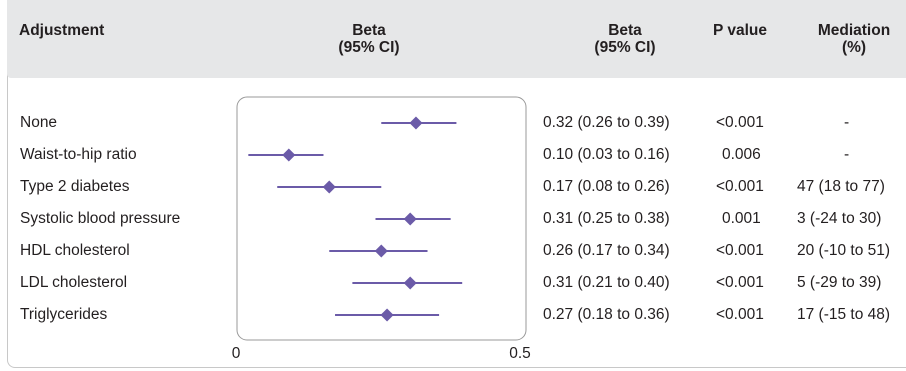  Describe the element at coordinates (236, 353) in the screenshot. I see `x-tick-label: 0` at that location.